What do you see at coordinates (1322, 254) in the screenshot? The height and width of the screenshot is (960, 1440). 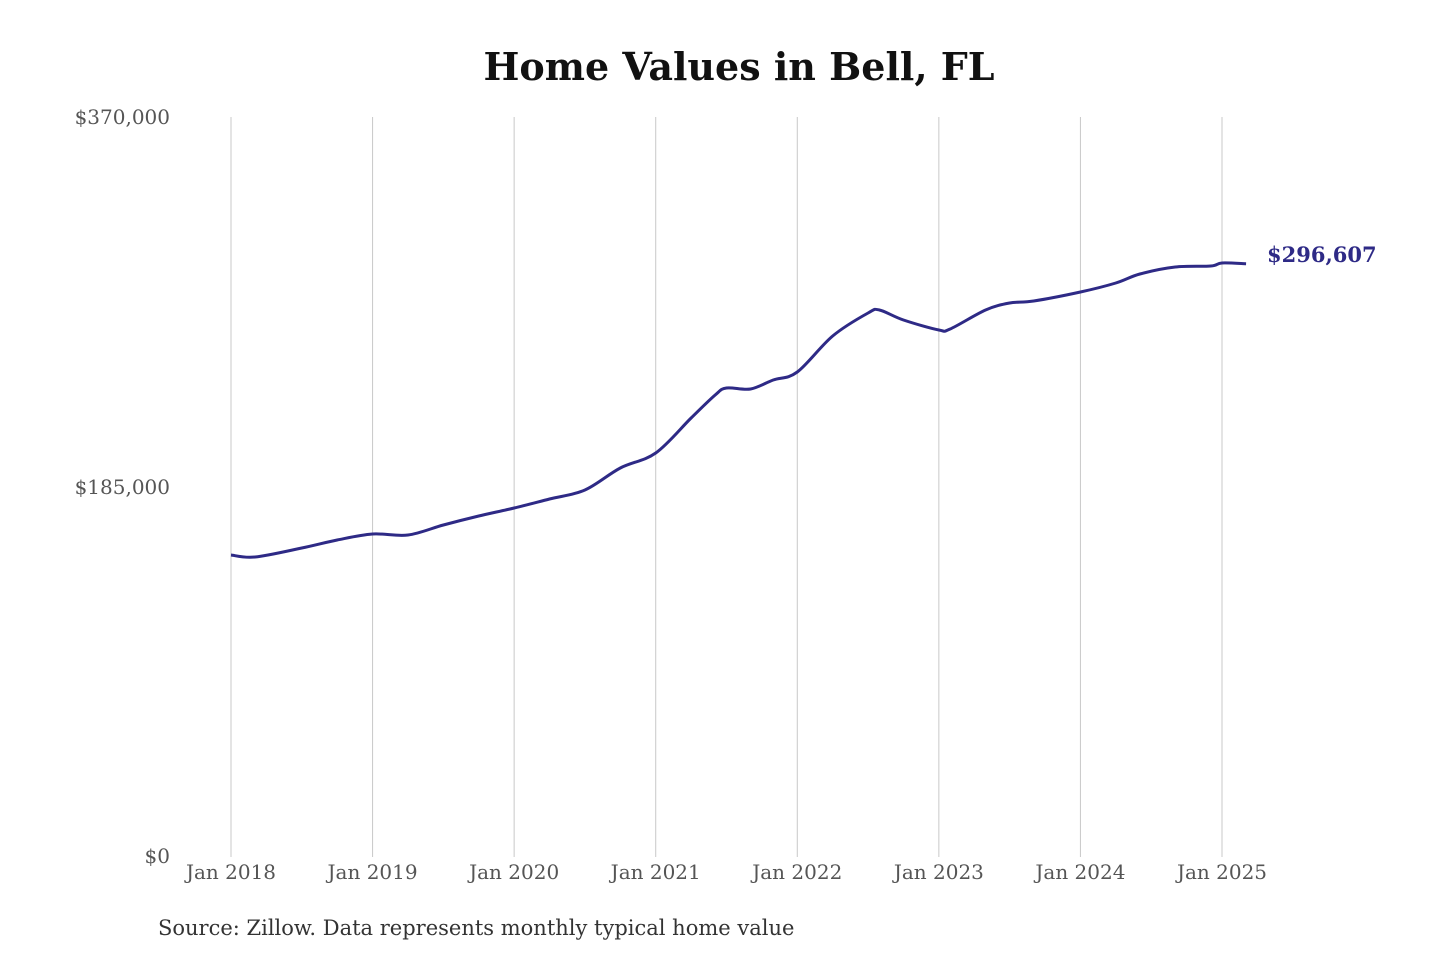 I see `end-value-label: $296,607` at bounding box center [1322, 254].